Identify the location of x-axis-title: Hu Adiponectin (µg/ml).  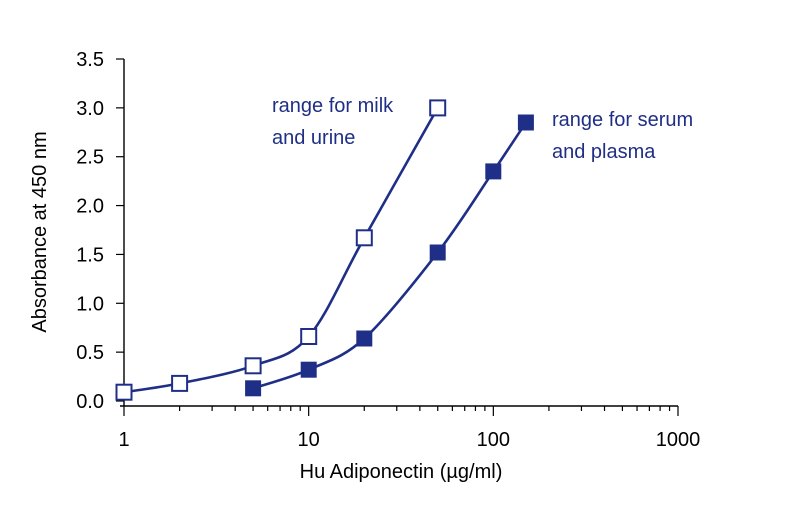
(401, 472).